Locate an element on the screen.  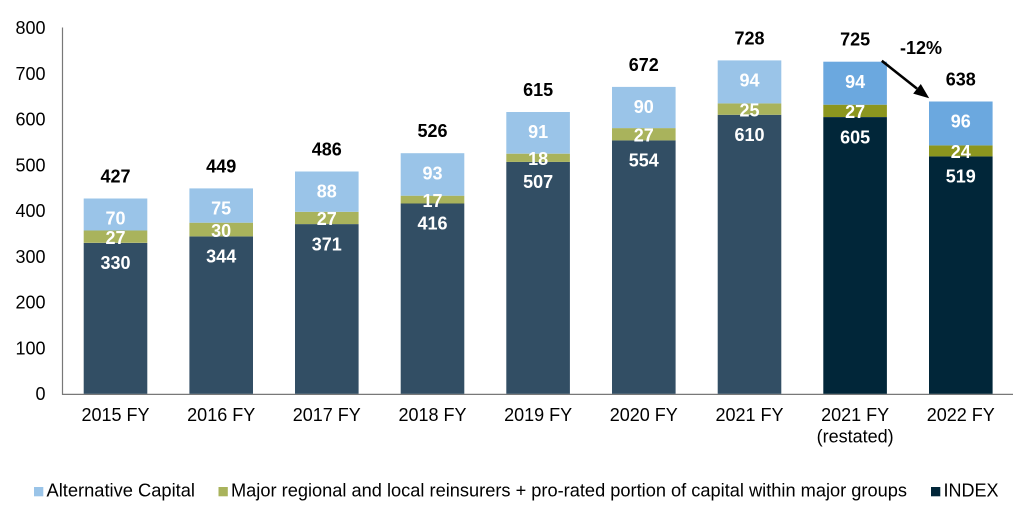
svg-text: 25 is located at coordinates (749, 110).